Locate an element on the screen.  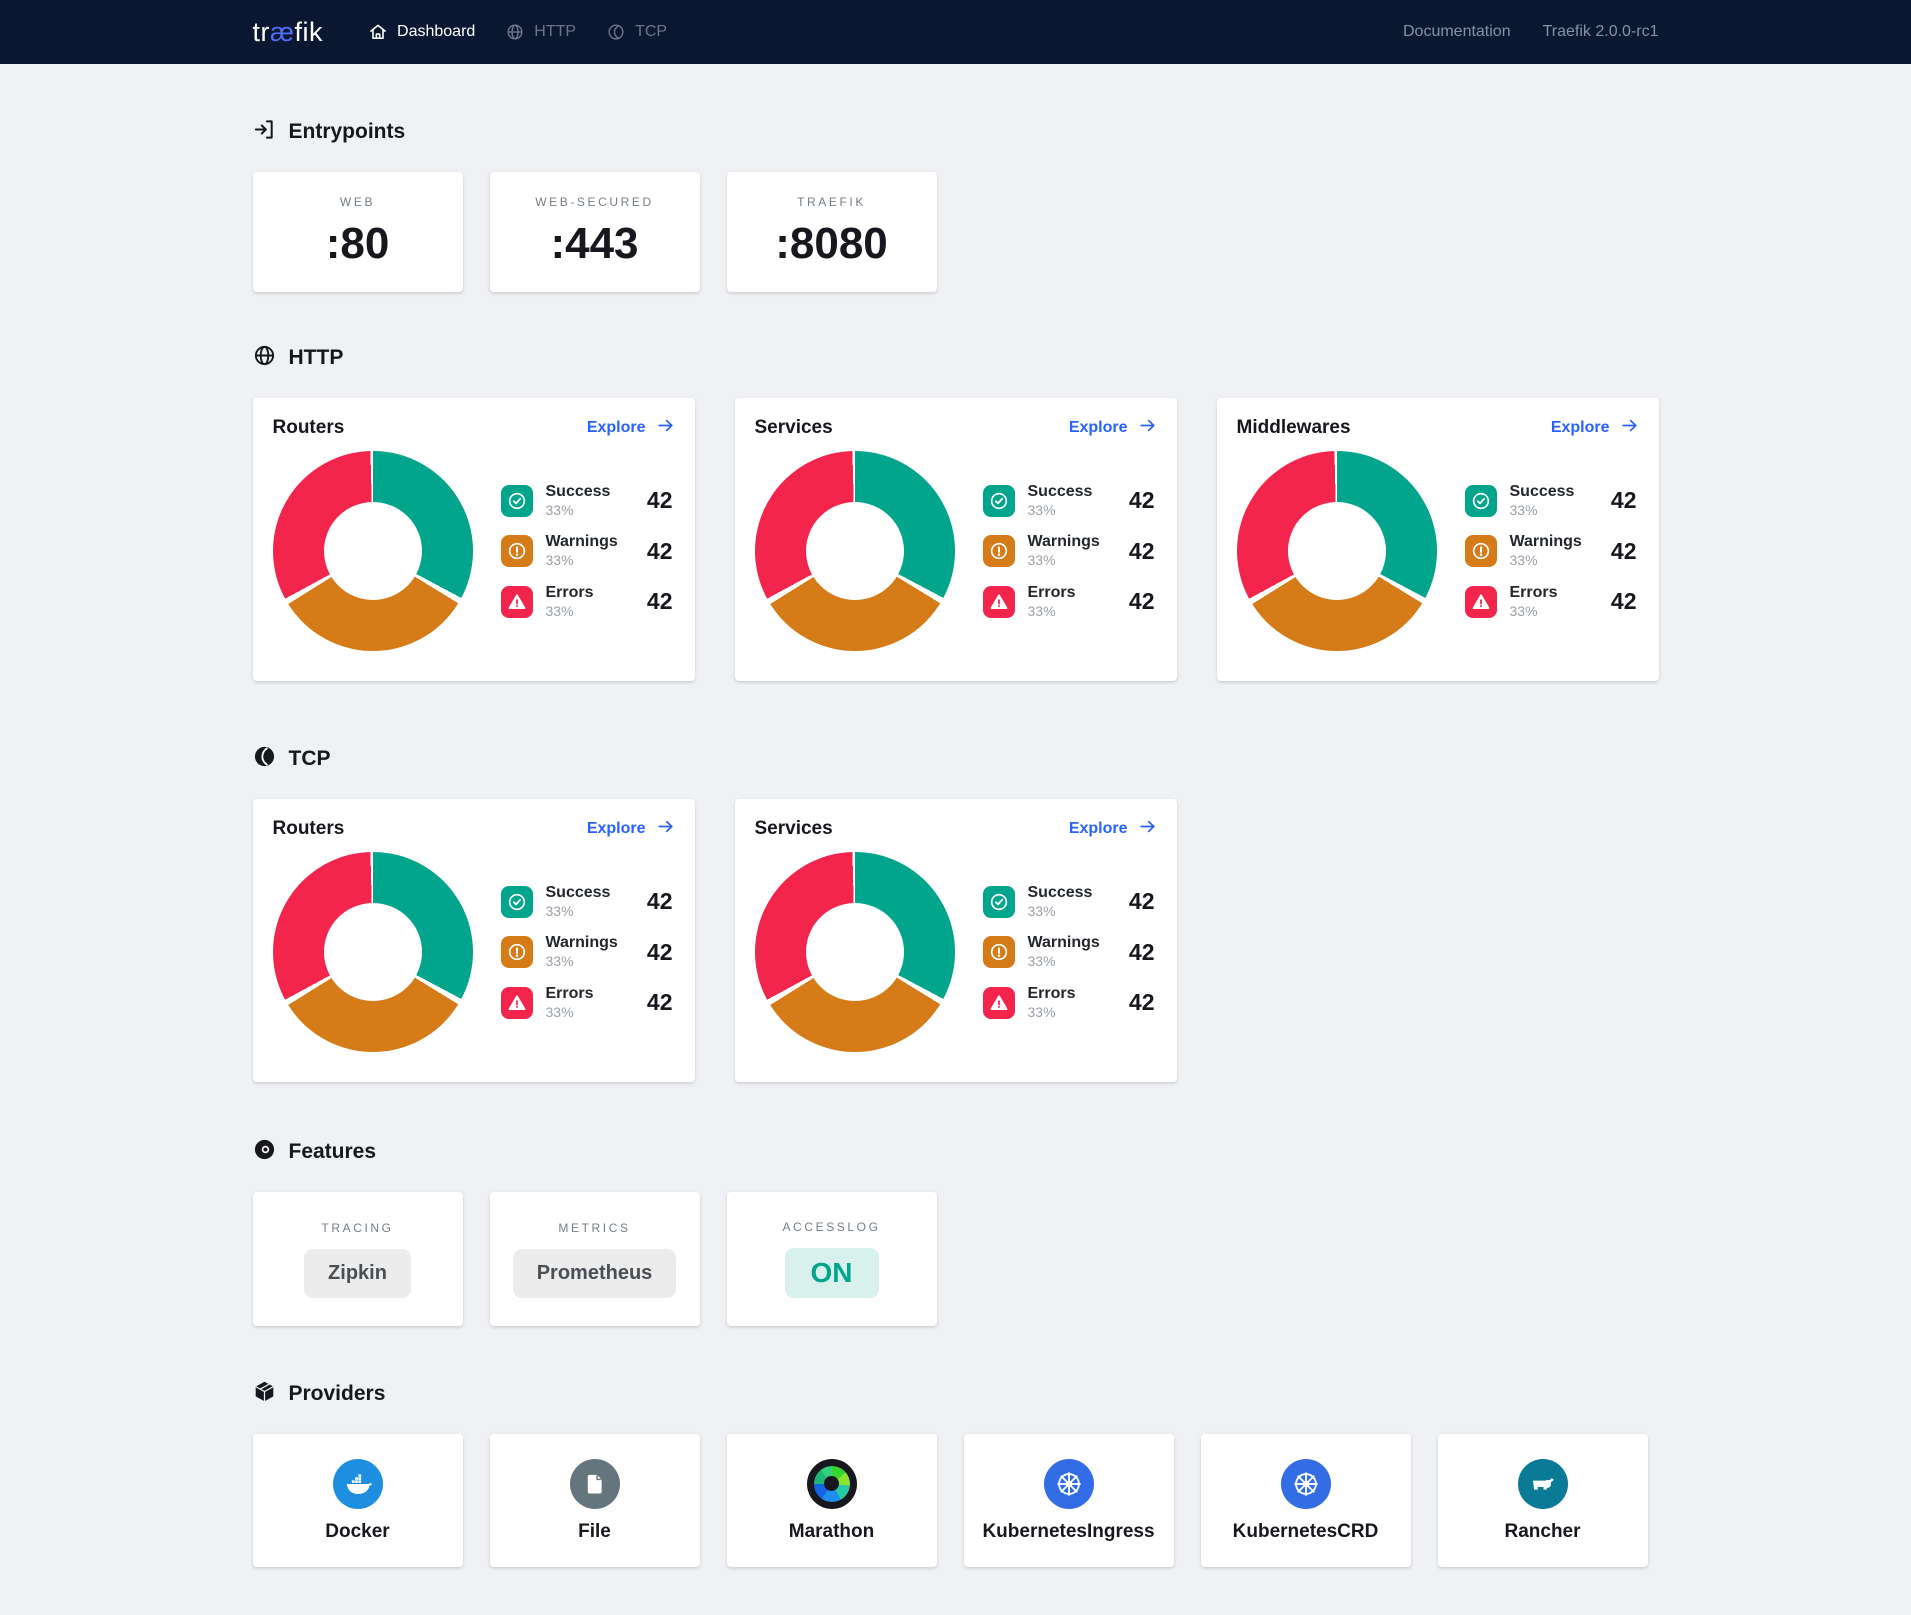
provider-name: Rancher is located at coordinates (1542, 1531).